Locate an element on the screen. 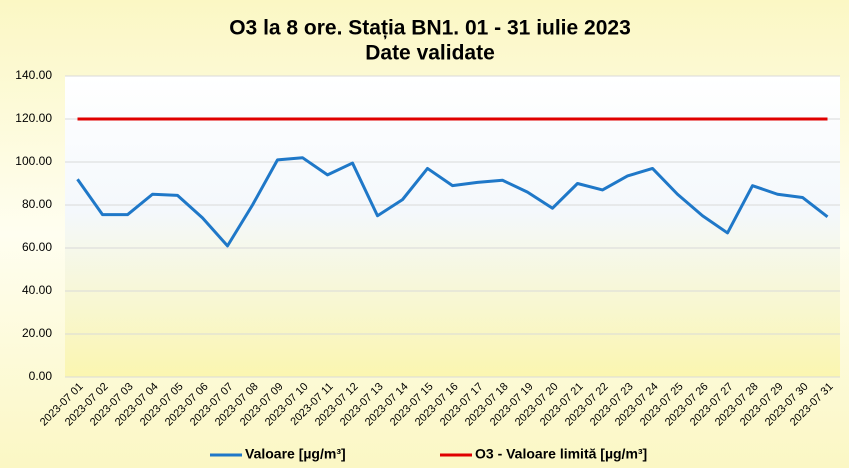  y-tick-label: 100.00 is located at coordinates (33, 161).